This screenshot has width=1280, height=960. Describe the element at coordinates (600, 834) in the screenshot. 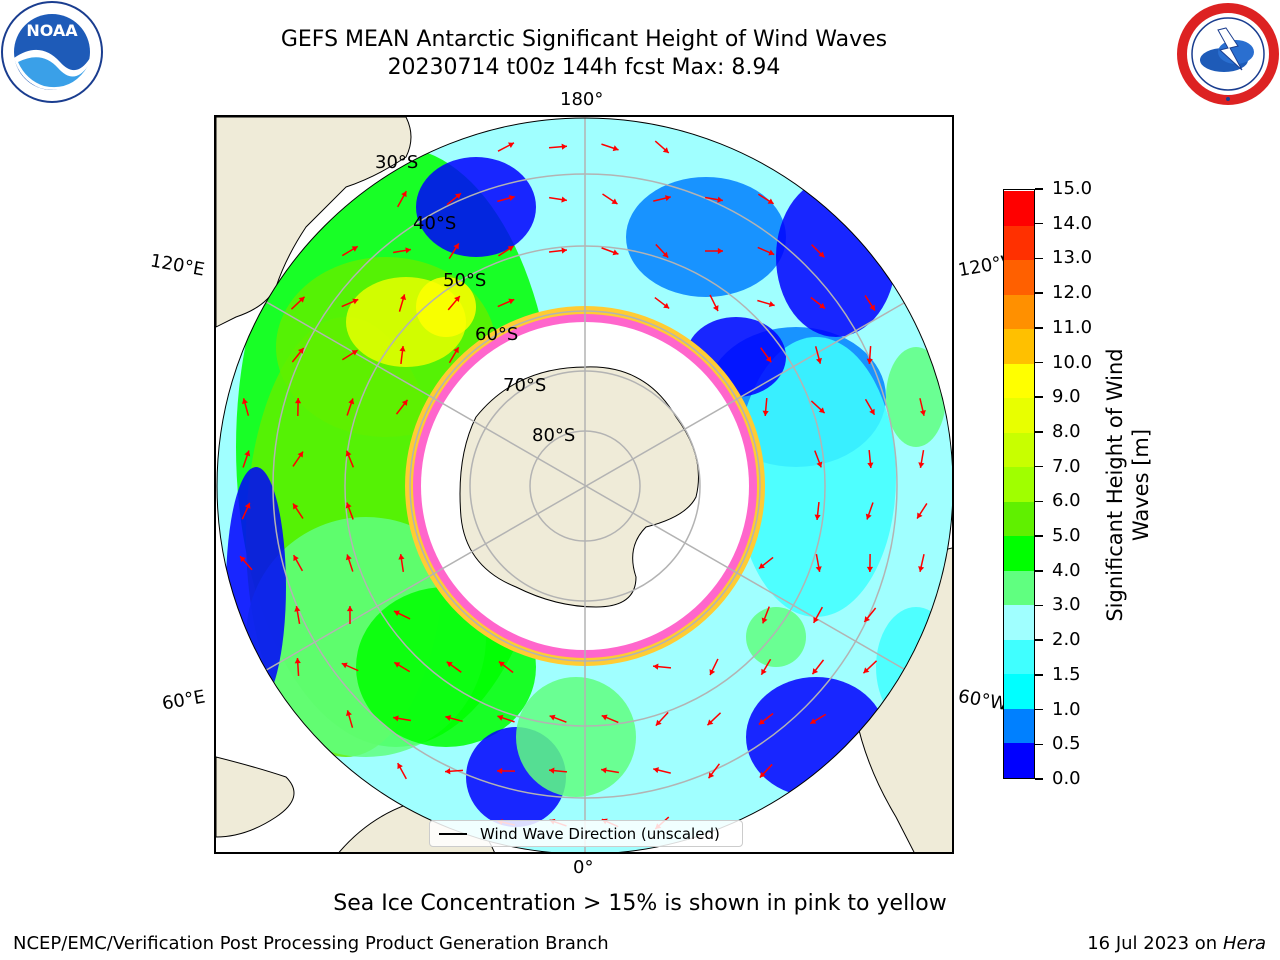

I see `legend-label: Wind Wave Direction (unscaled)` at that location.